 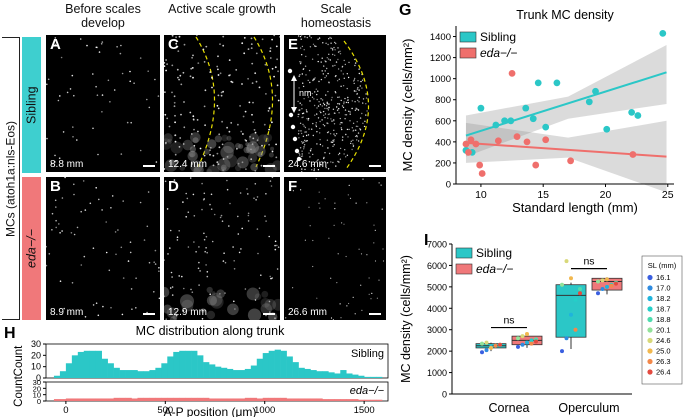 I want to click on nm-label: nm, so click(x=305, y=93).